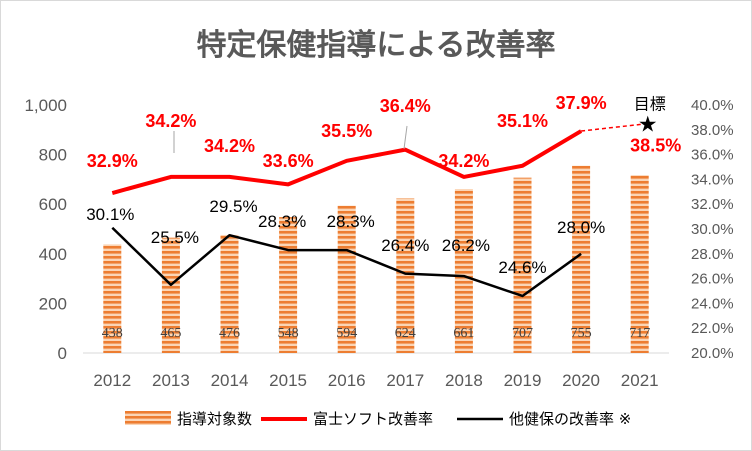 This screenshot has width=752, height=451. What do you see at coordinates (650, 104) in the screenshot?
I see `target-label: 目標` at bounding box center [650, 104].